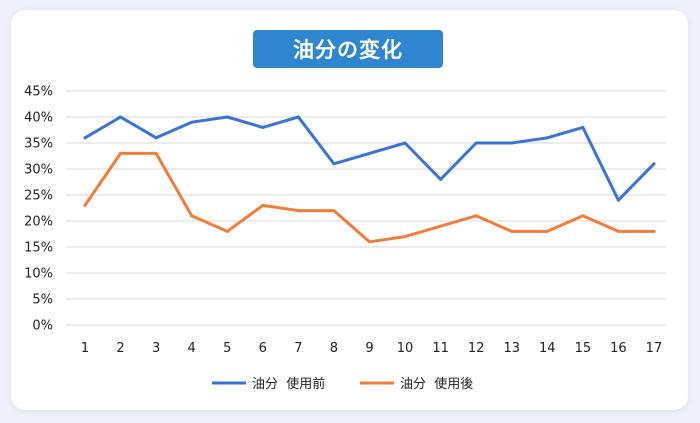 The height and width of the screenshot is (423, 700). I want to click on x-tick-label: 1, so click(85, 348).